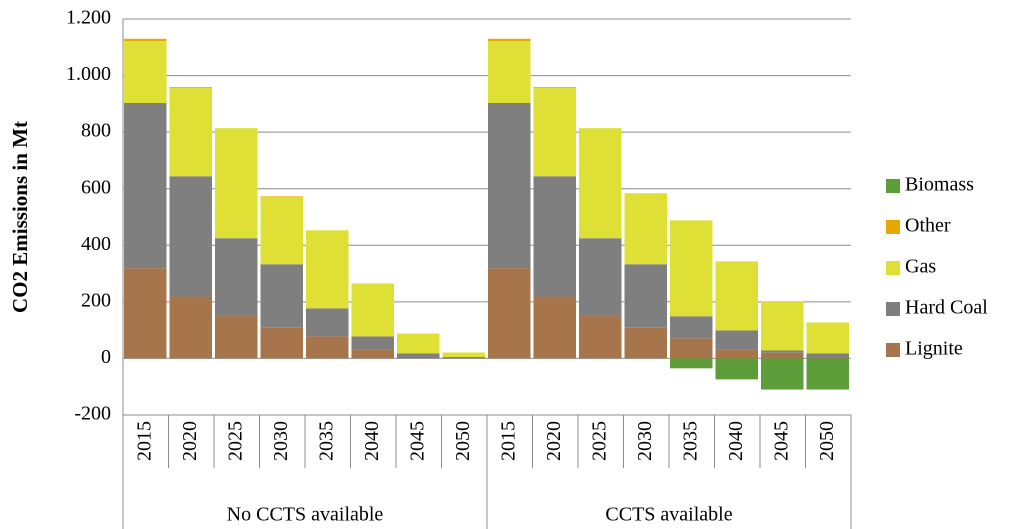  I want to click on group-label: CCTS available, so click(668, 515).